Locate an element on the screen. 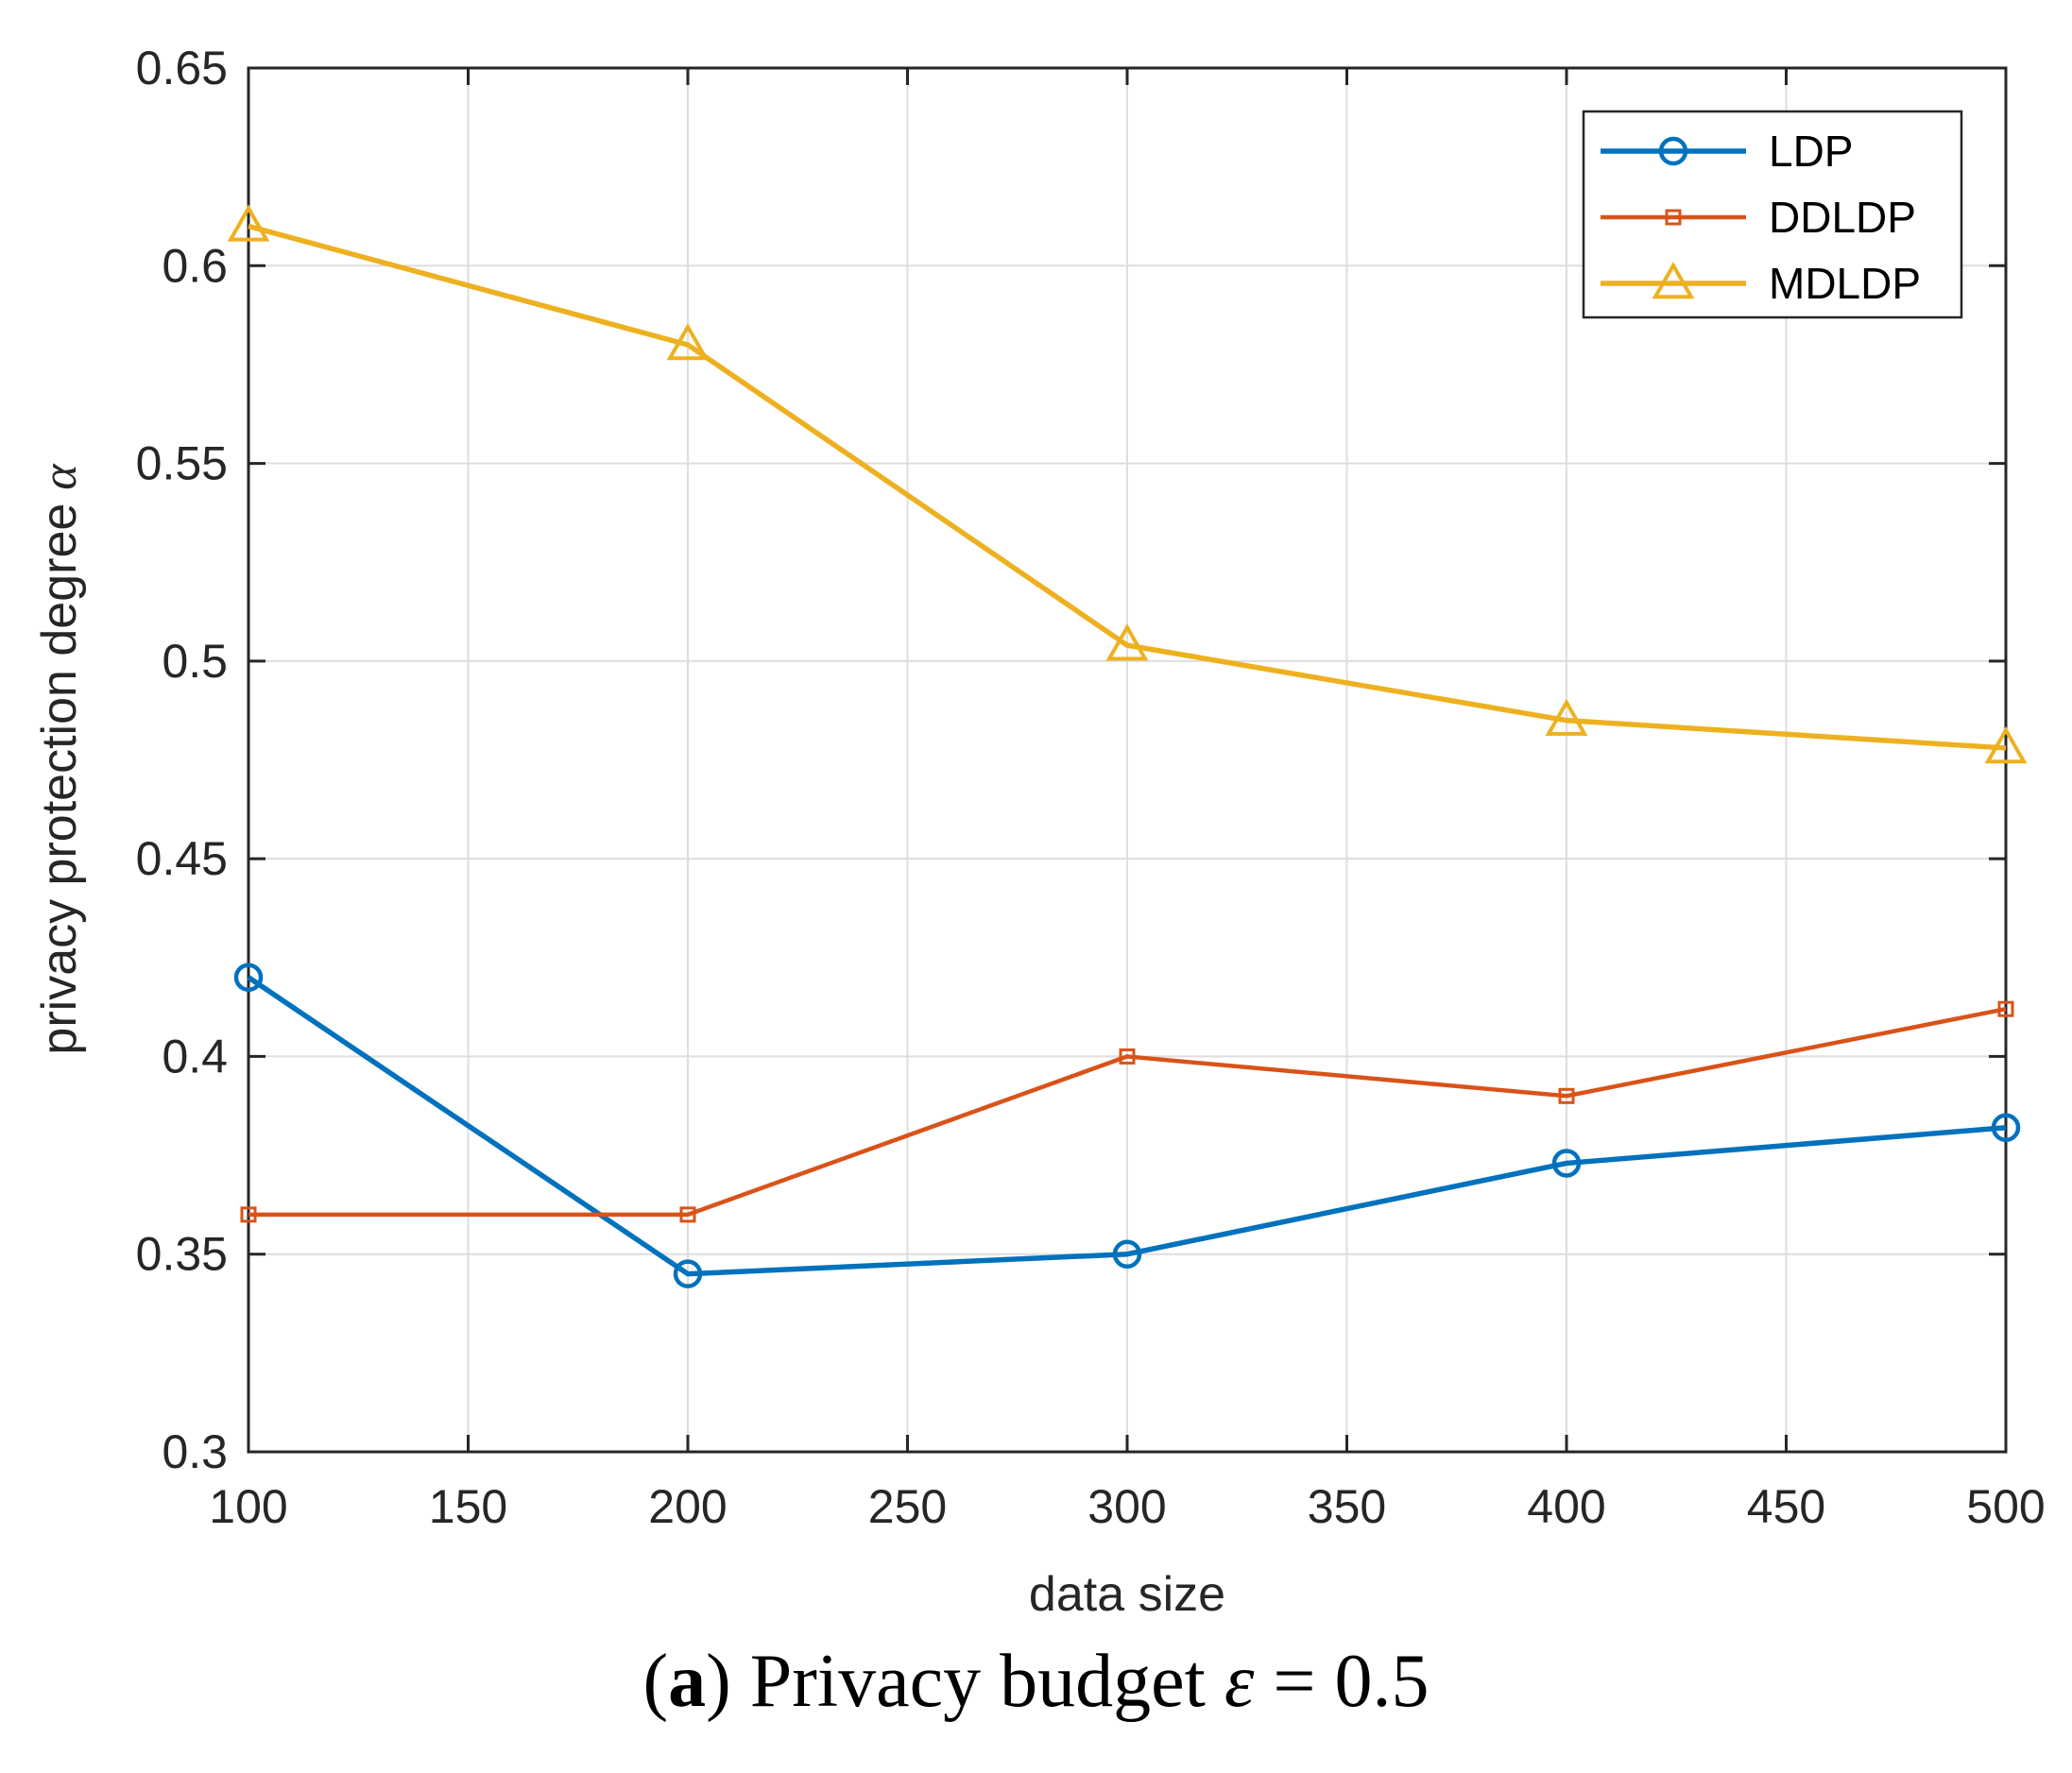 The width and height of the screenshot is (2072, 1773). legend-label: LDP is located at coordinates (1811, 151).